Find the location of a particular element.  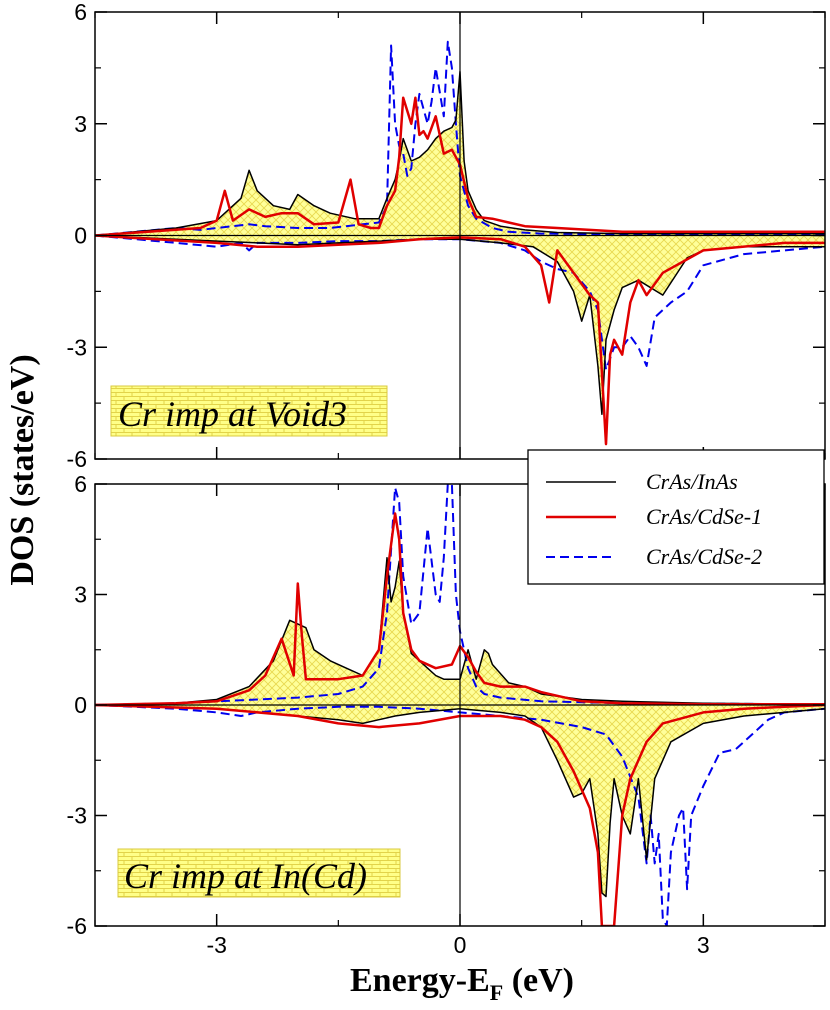

x-tick-label: -3 is located at coordinates (216, 945).